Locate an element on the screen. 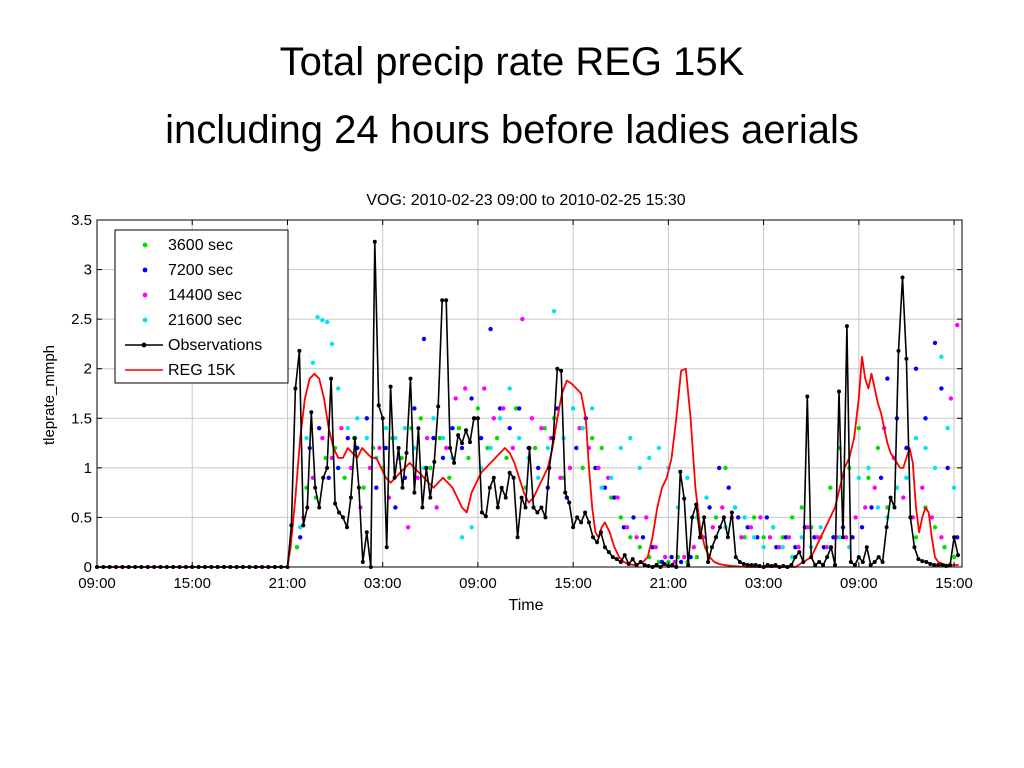  y-tick-label: 1 is located at coordinates (88, 468).